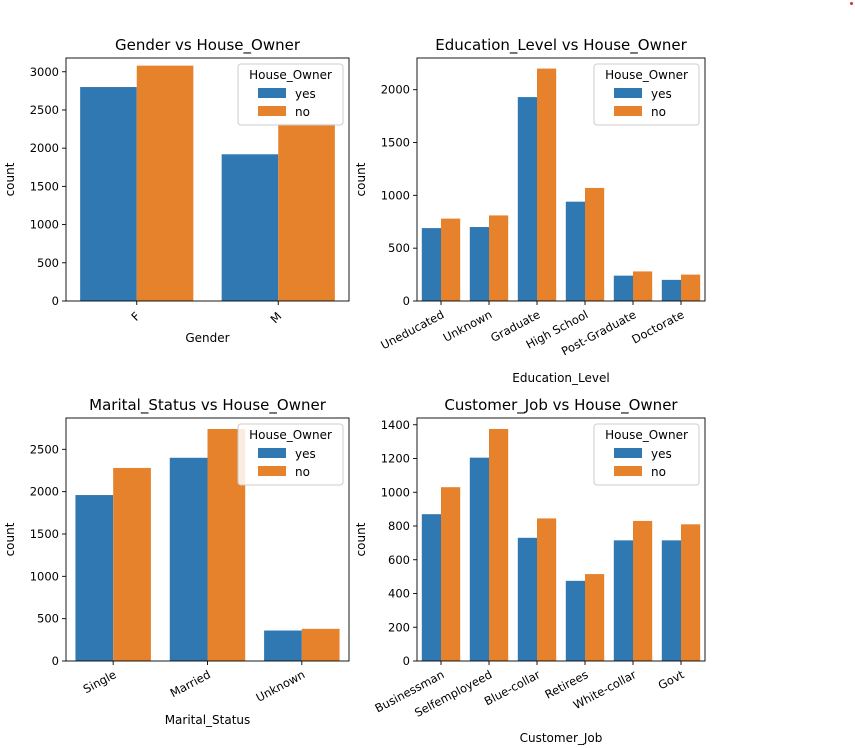 The height and width of the screenshot is (748, 855). What do you see at coordinates (275, 317) in the screenshot?
I see `x-tick-label: M` at bounding box center [275, 317].